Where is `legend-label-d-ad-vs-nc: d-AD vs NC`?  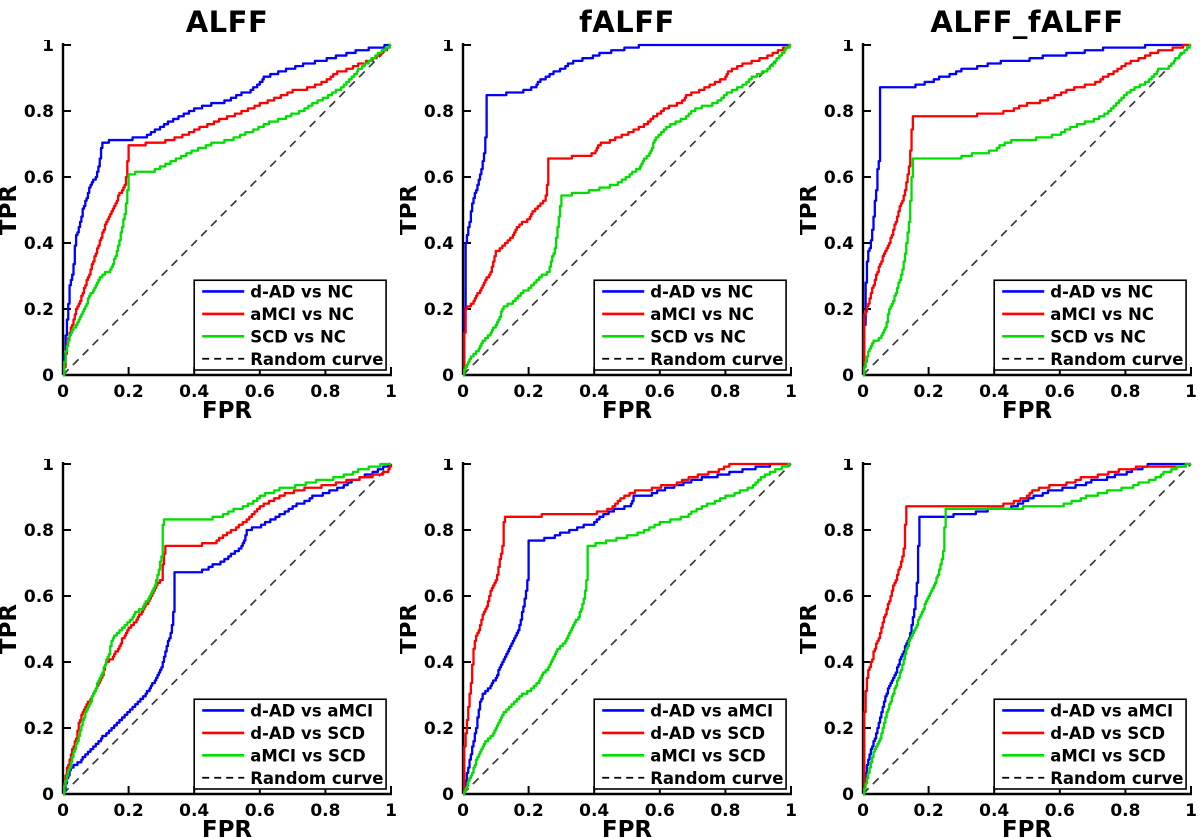 legend-label-d-ad-vs-nc: d-AD vs NC is located at coordinates (301, 291).